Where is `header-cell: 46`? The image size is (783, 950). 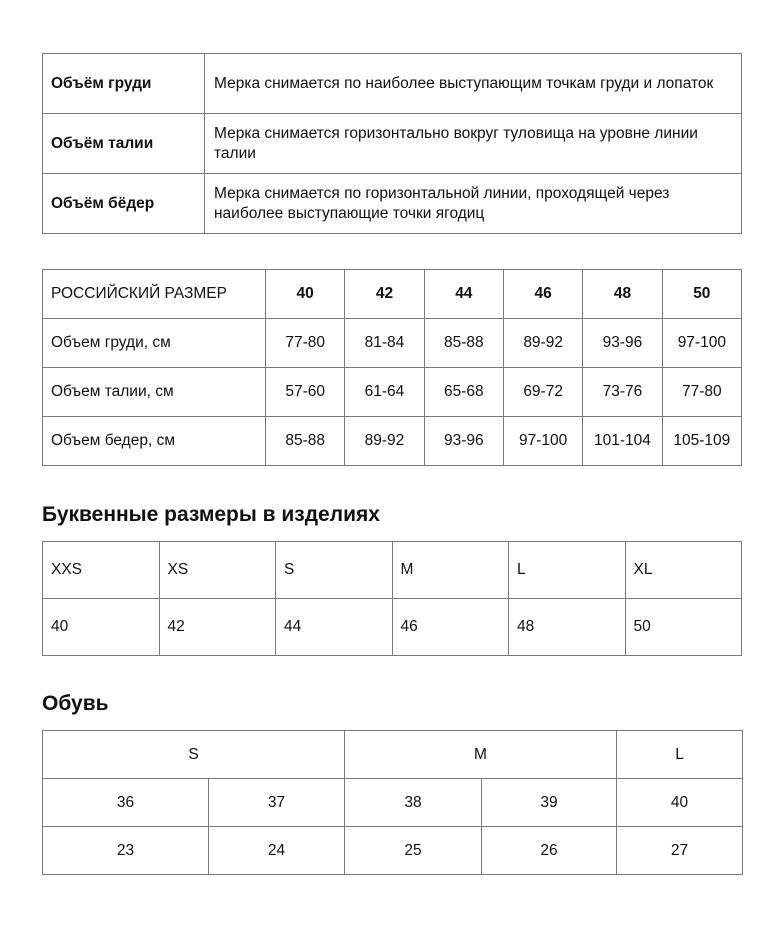 header-cell: 46 is located at coordinates (543, 294).